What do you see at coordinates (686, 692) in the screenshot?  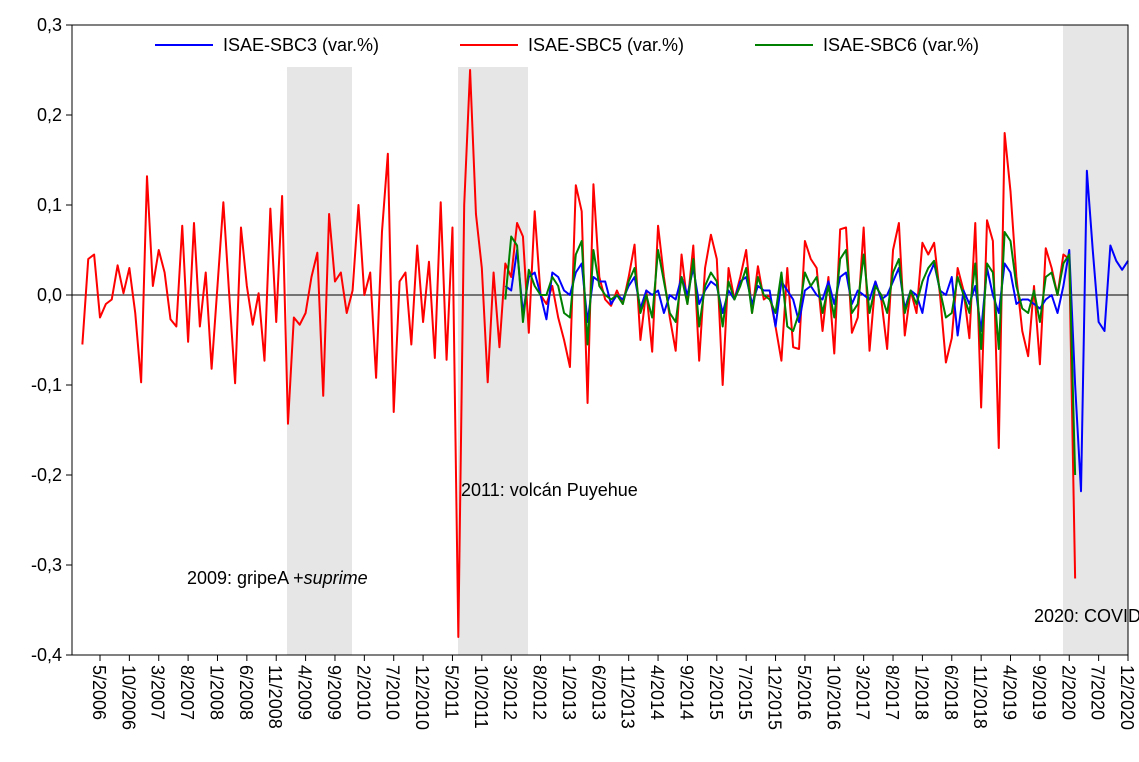 I see `x-tick-label: 9/2014` at bounding box center [686, 692].